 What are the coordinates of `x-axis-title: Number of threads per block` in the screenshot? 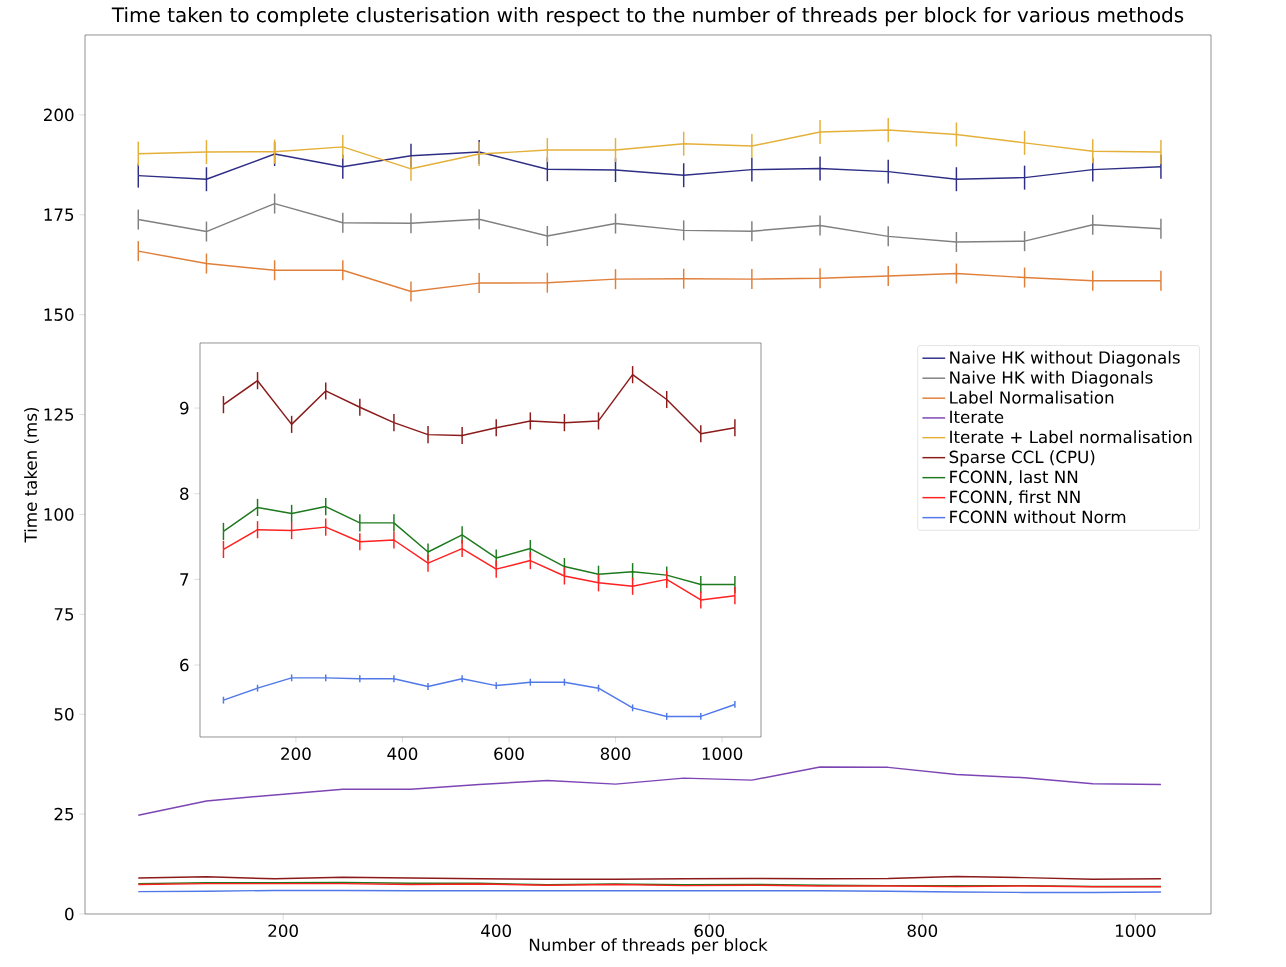 It's located at (648, 946).